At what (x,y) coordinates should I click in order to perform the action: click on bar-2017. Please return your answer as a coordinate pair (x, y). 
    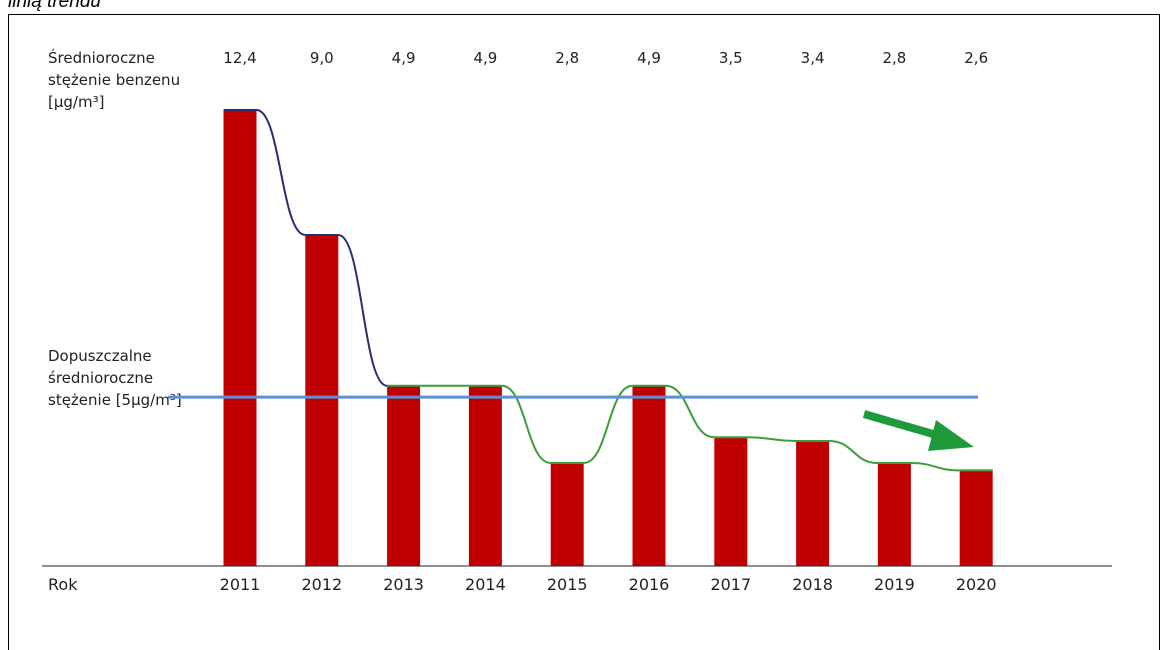
    Looking at the image, I should click on (731, 501).